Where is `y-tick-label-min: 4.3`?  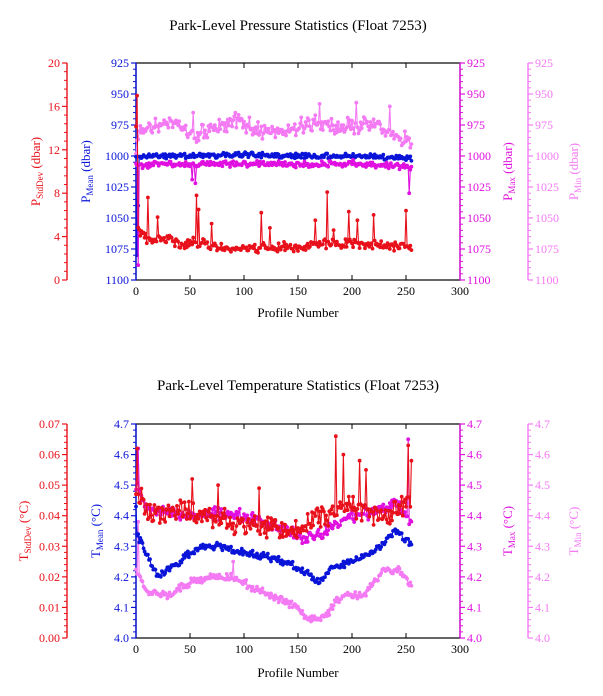
y-tick-label-min: 4.3 is located at coordinates (542, 546).